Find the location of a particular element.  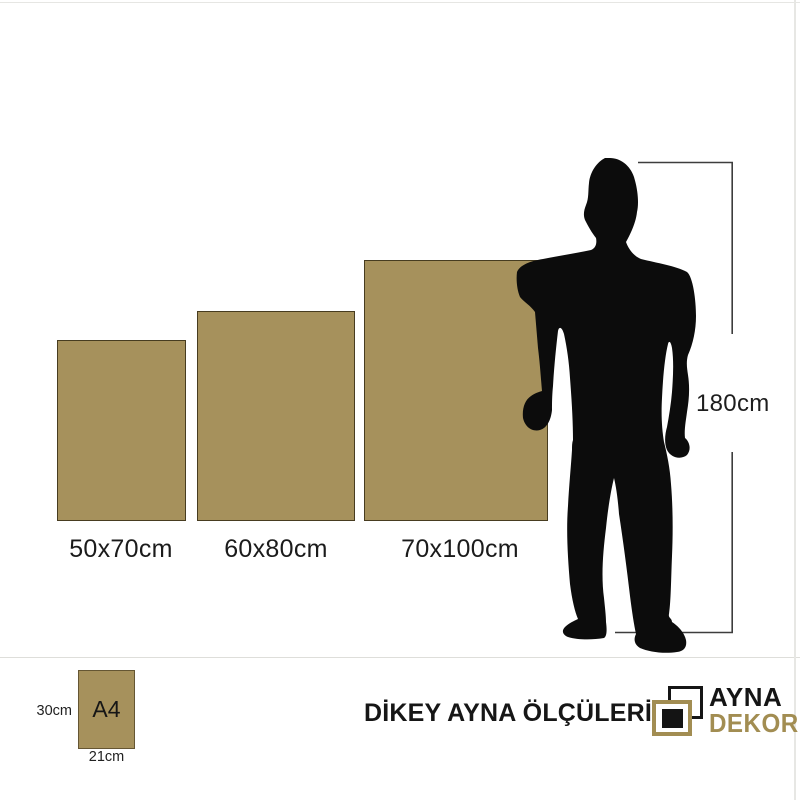

logo-gold-frame-icon is located at coordinates (672, 718).